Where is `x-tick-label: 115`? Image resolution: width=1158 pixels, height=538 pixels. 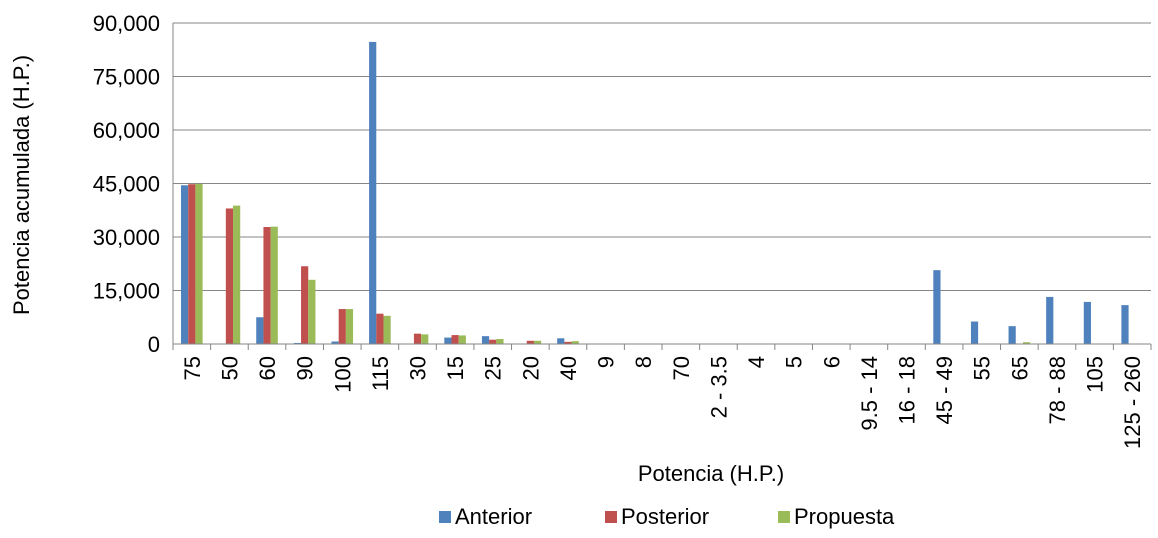 x-tick-label: 115 is located at coordinates (380, 373).